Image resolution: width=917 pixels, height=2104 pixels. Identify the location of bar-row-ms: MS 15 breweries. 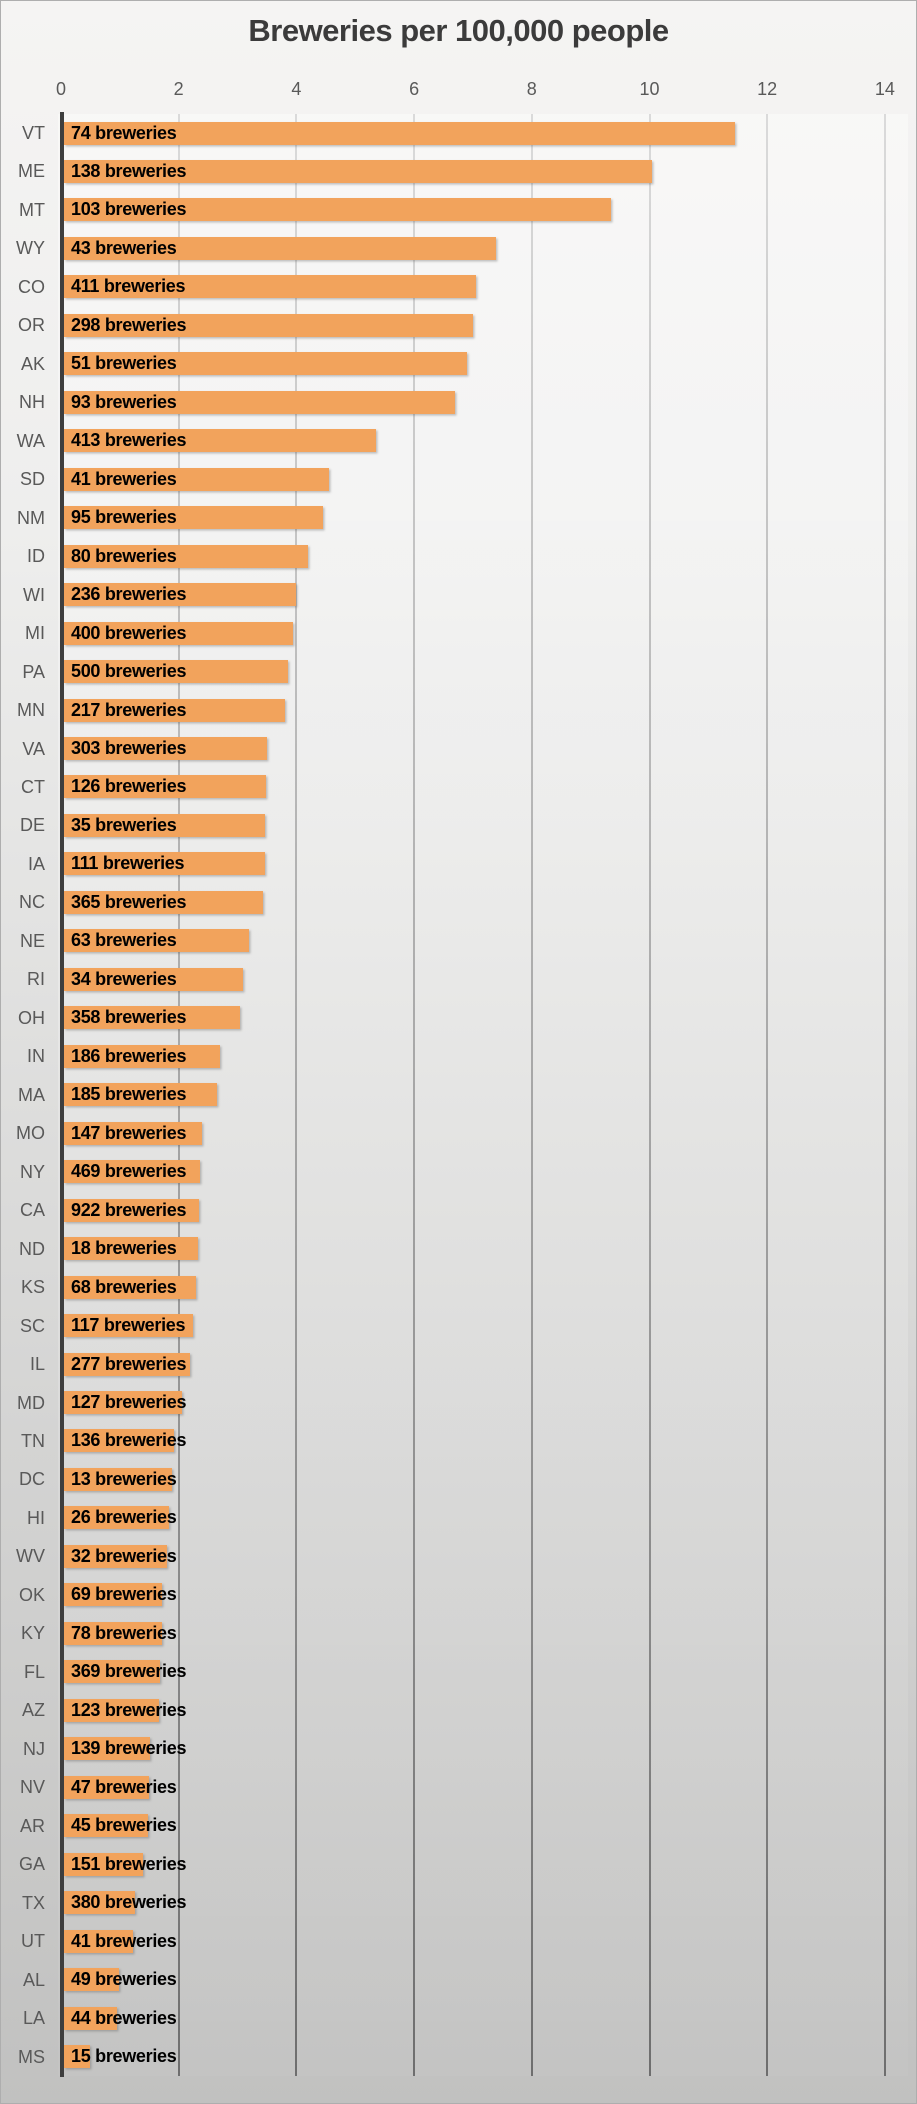
(458, 2057).